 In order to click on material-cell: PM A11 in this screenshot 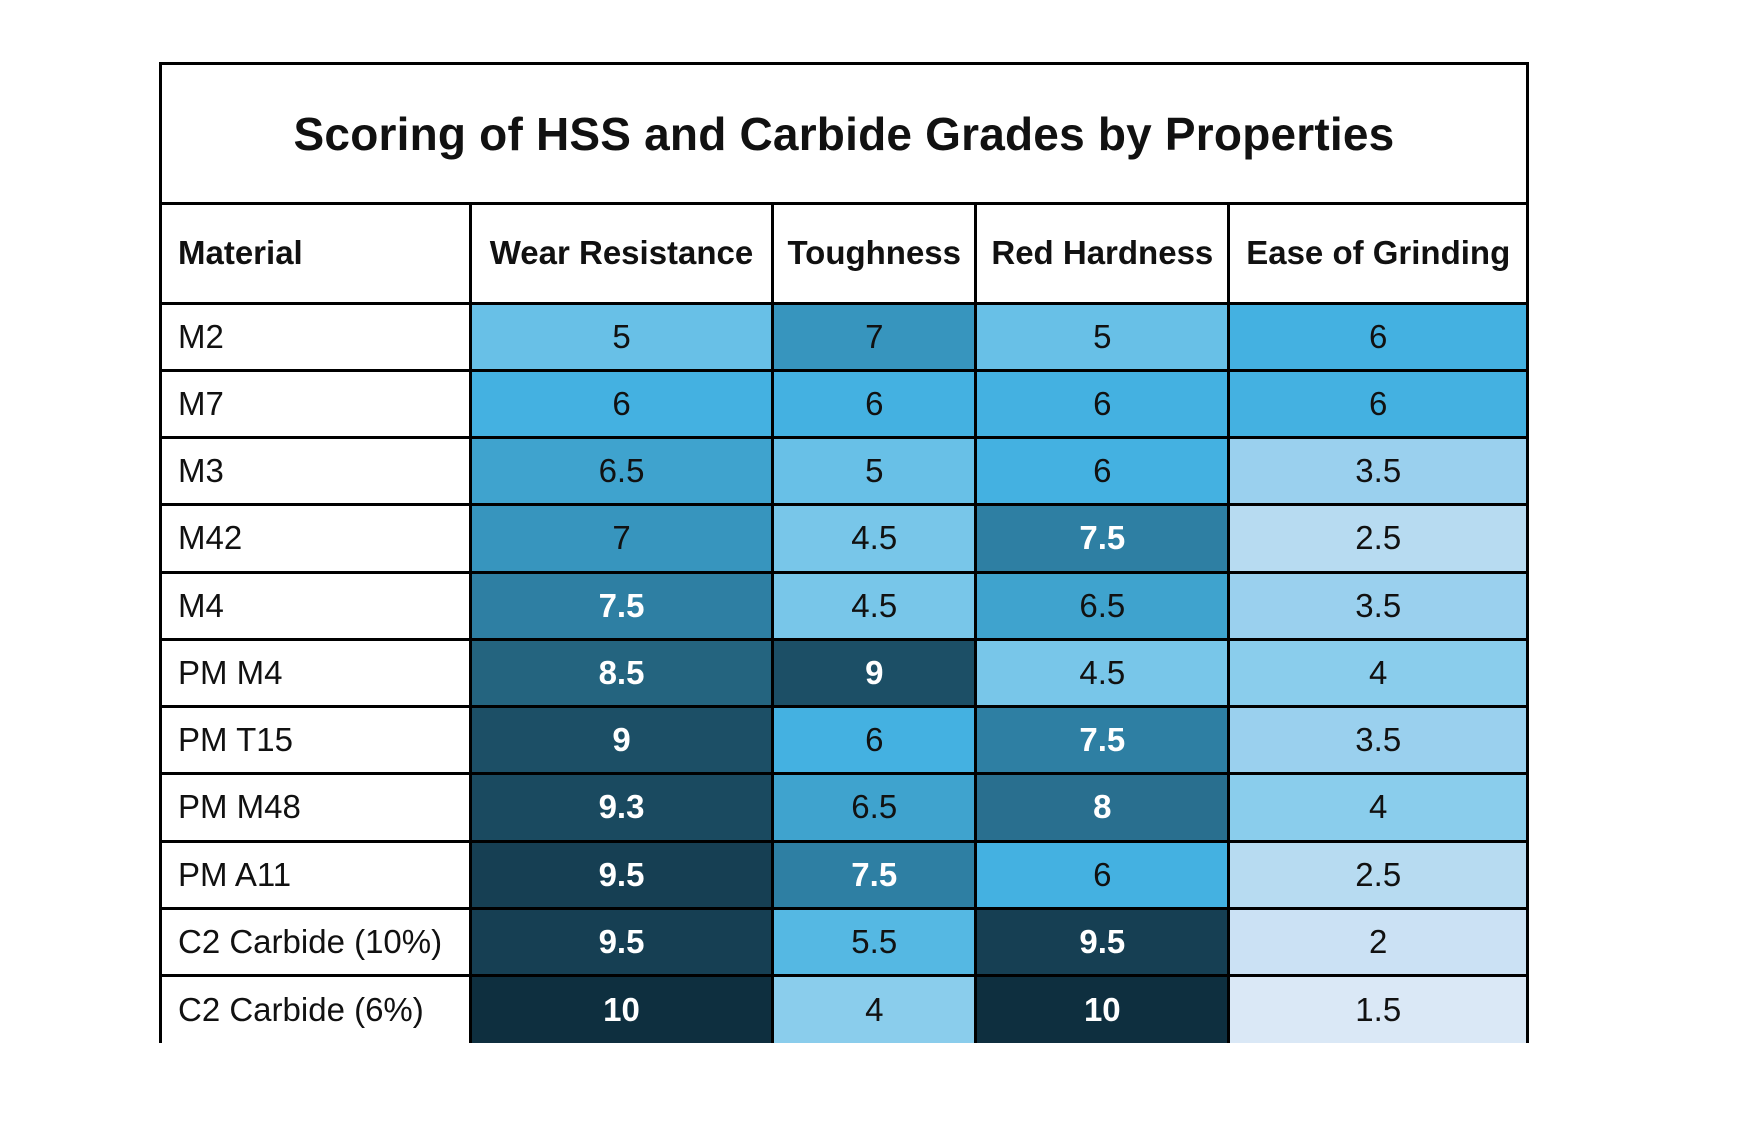, I will do `click(317, 874)`.